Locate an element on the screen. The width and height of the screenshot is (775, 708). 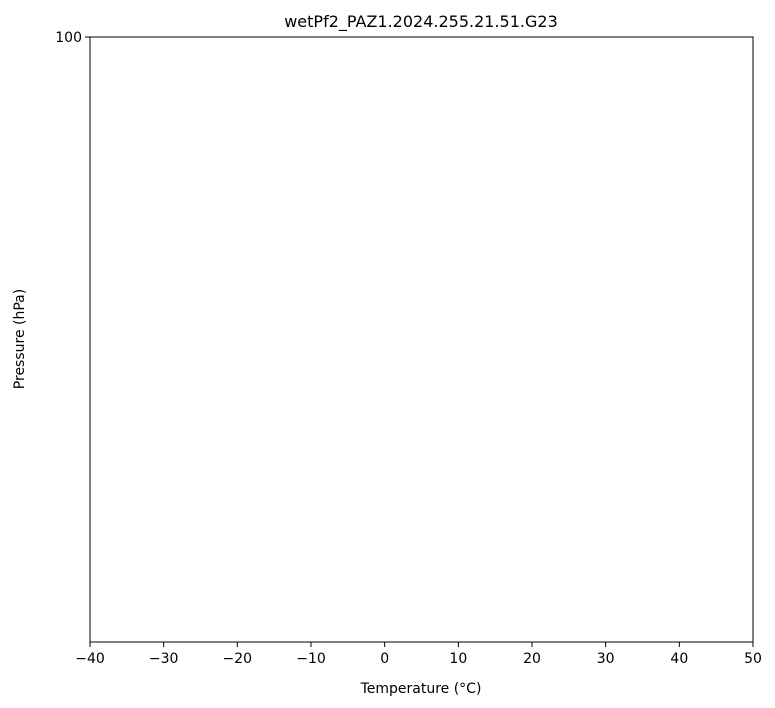
x-tick-label: 30 is located at coordinates (606, 659).